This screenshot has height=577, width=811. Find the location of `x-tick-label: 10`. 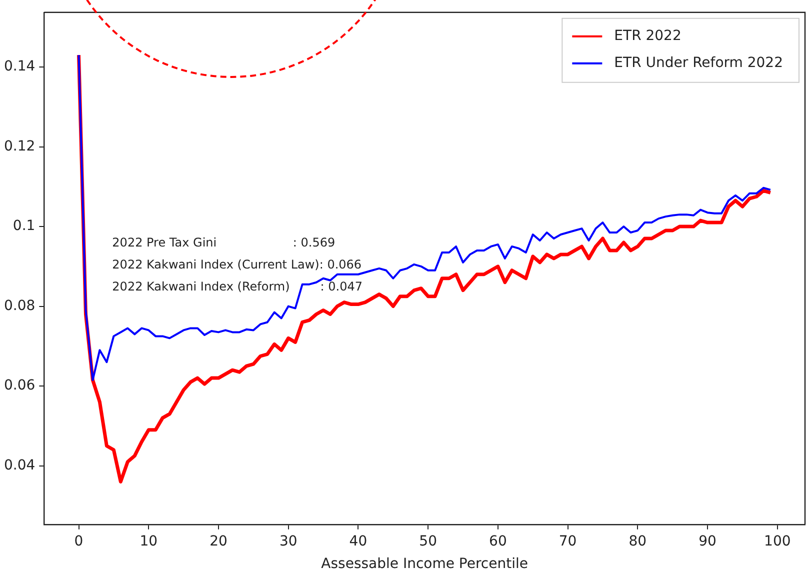

x-tick-label: 10 is located at coordinates (149, 541).